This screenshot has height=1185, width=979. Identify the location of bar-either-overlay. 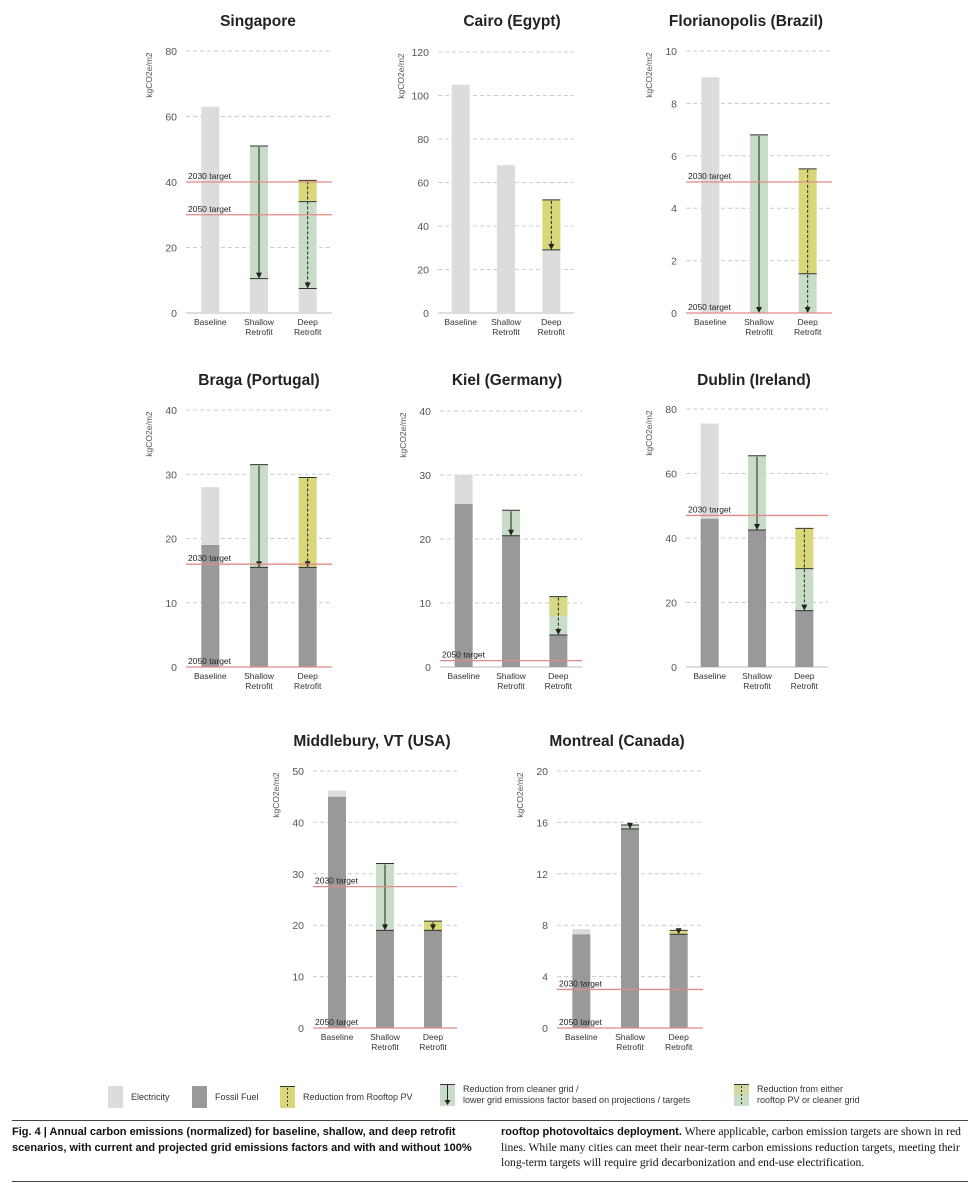
(558, 606).